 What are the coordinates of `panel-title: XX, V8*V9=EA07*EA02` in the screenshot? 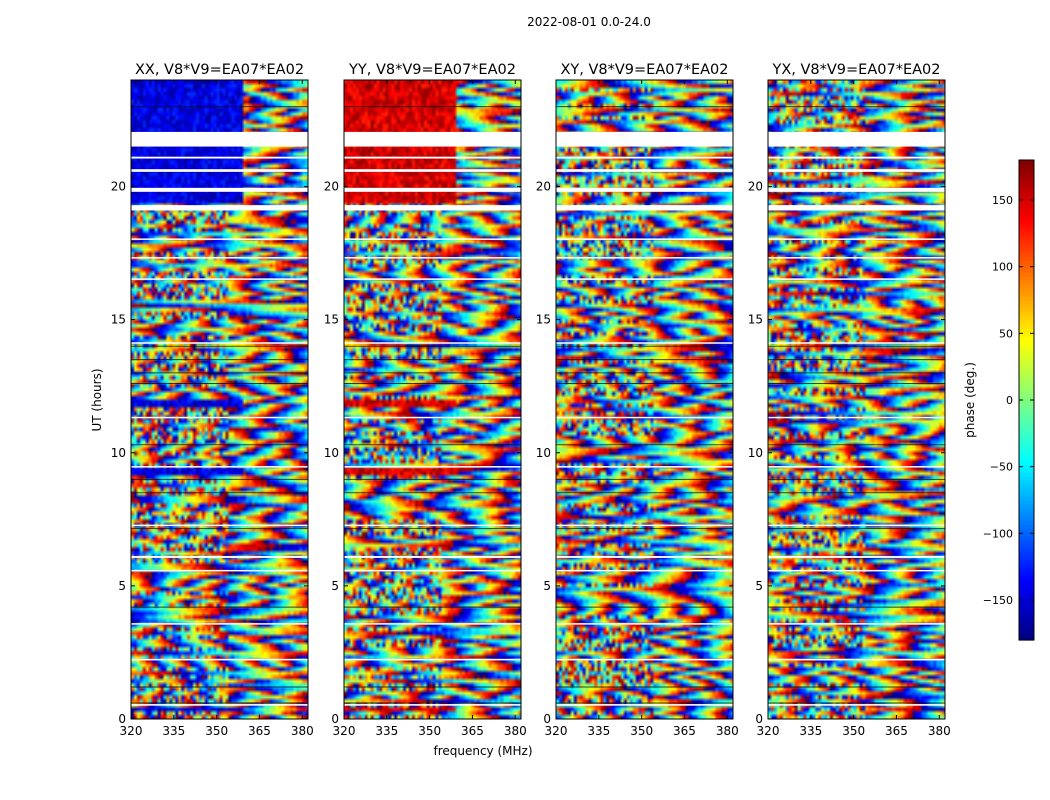 It's located at (219, 70).